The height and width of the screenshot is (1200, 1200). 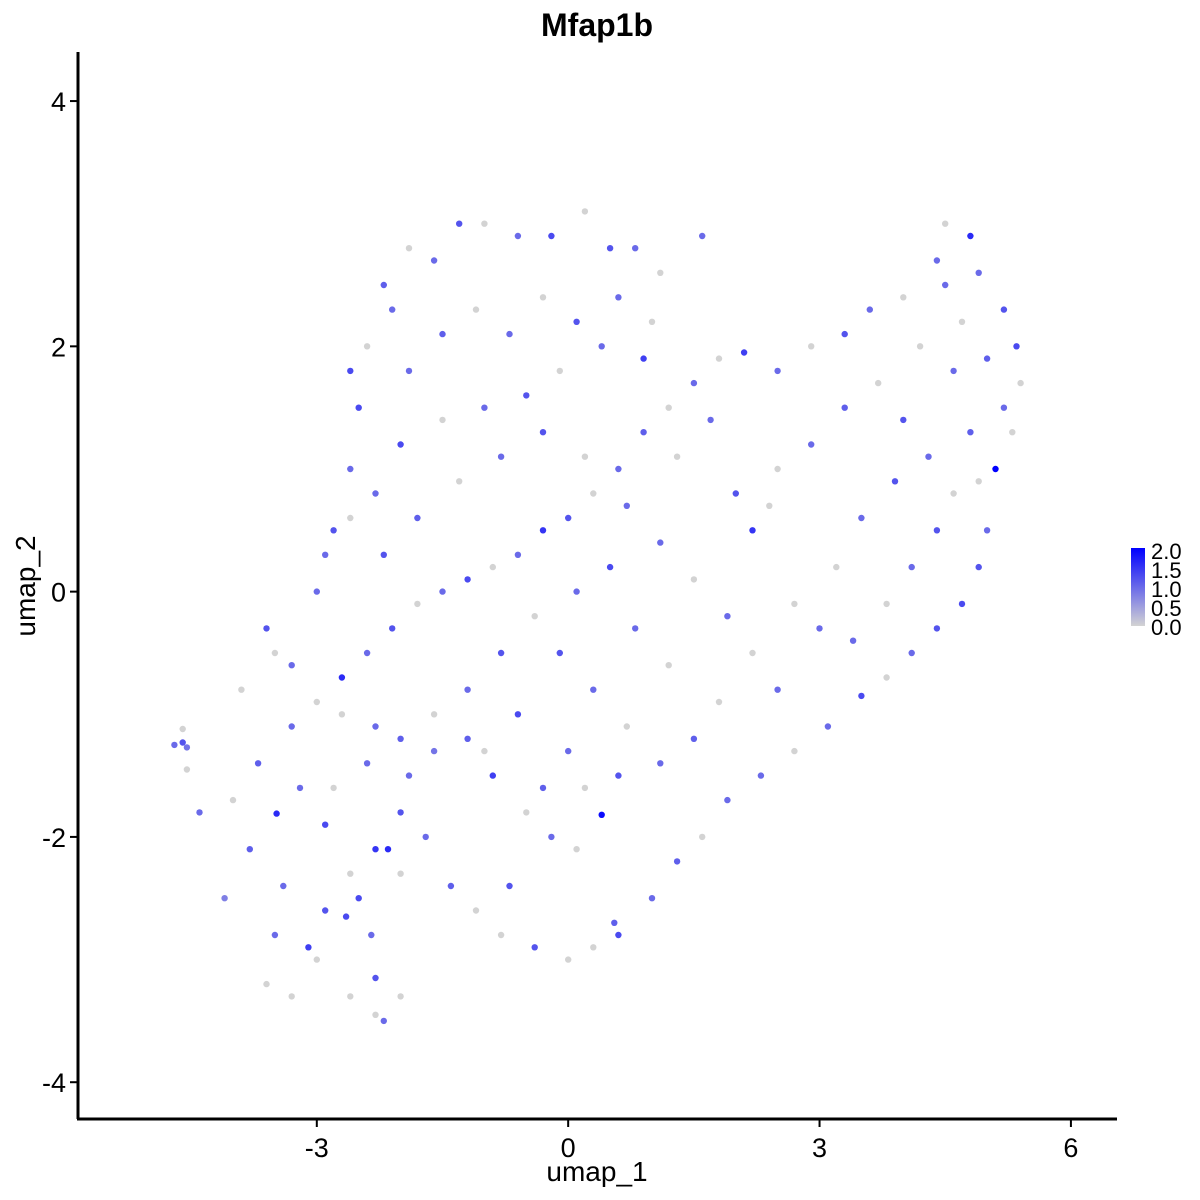 What do you see at coordinates (1138, 587) in the screenshot?
I see `colorbar-gradient` at bounding box center [1138, 587].